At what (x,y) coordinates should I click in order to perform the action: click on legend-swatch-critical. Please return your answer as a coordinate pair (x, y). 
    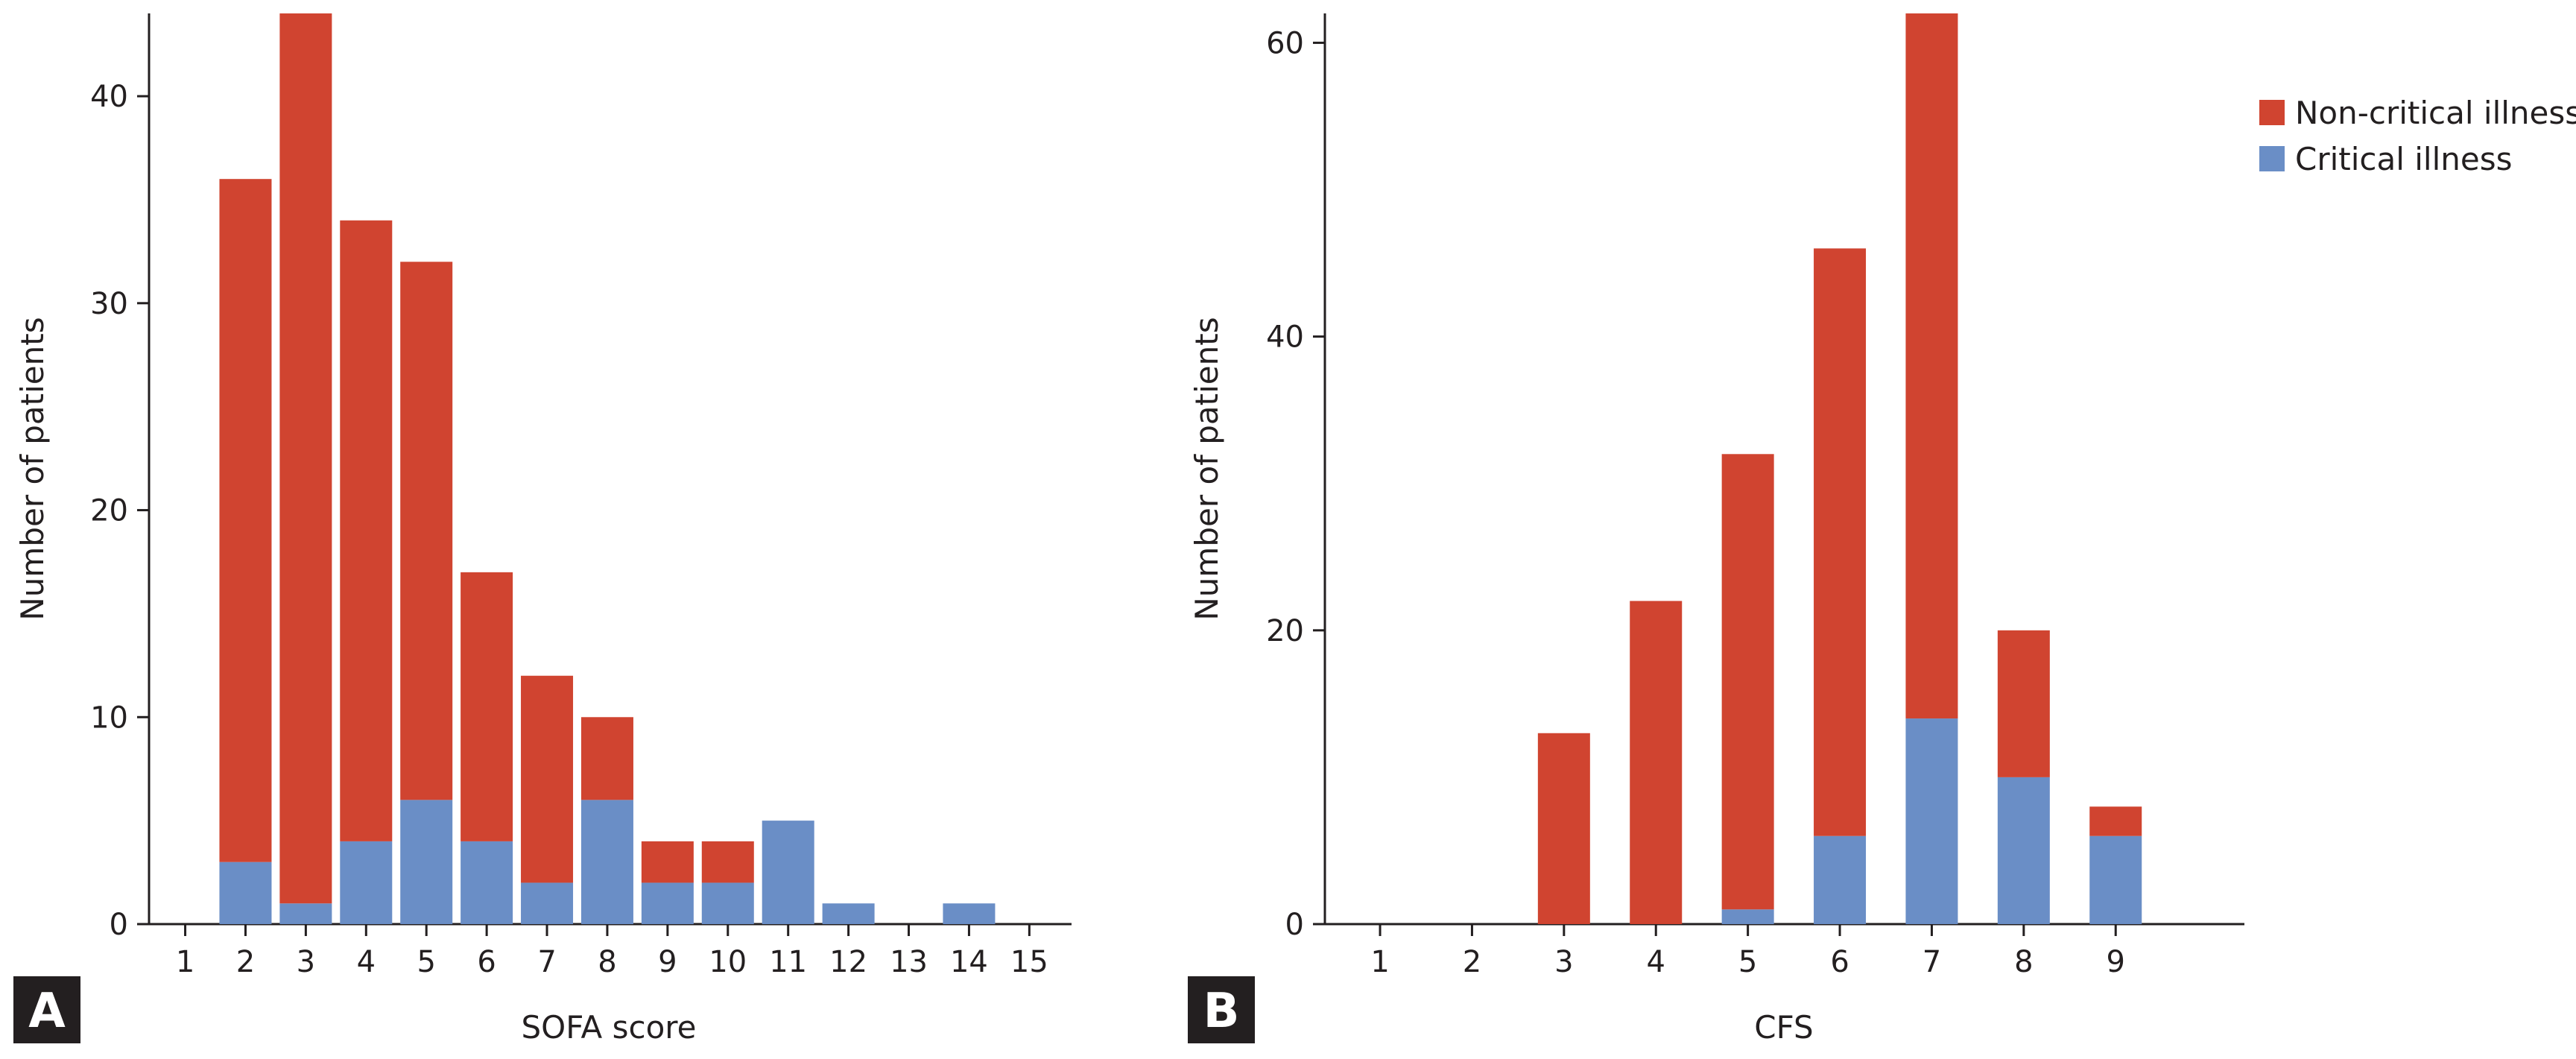
    Looking at the image, I should click on (2272, 158).